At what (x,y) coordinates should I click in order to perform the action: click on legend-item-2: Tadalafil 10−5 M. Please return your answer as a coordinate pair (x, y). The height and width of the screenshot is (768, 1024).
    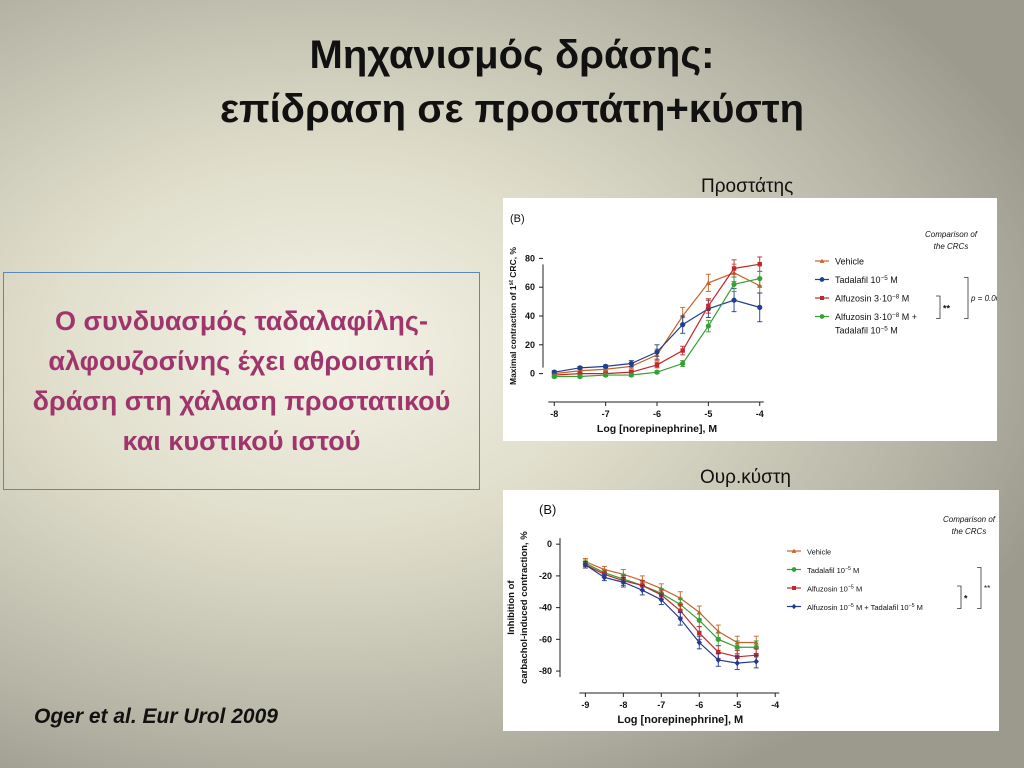
    Looking at the image, I should click on (823, 570).